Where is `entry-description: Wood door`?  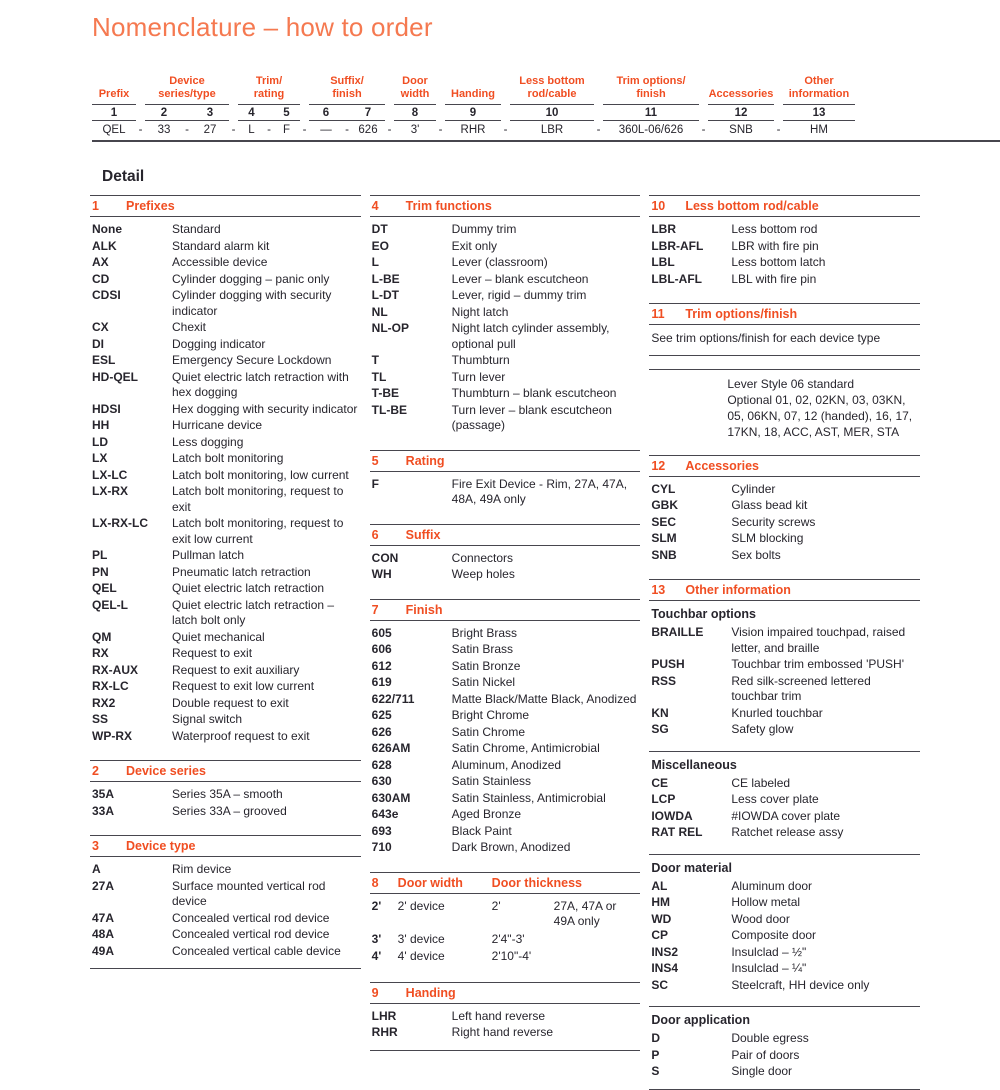 entry-description: Wood door is located at coordinates (760, 918).